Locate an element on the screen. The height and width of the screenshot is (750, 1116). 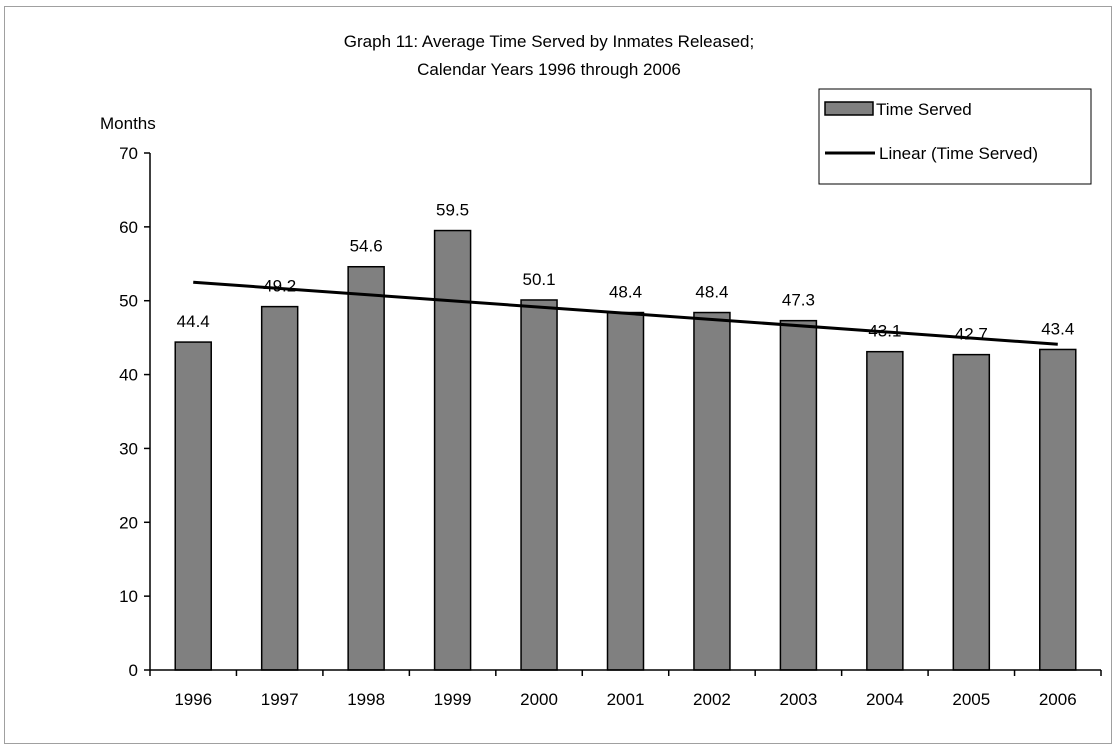
data-label-1998: 54.6 is located at coordinates (366, 246).